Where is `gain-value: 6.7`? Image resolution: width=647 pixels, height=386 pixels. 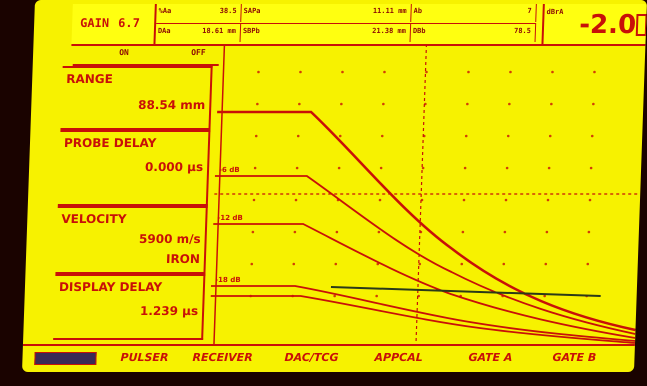
gain-value: 6.7 is located at coordinates (129, 23).